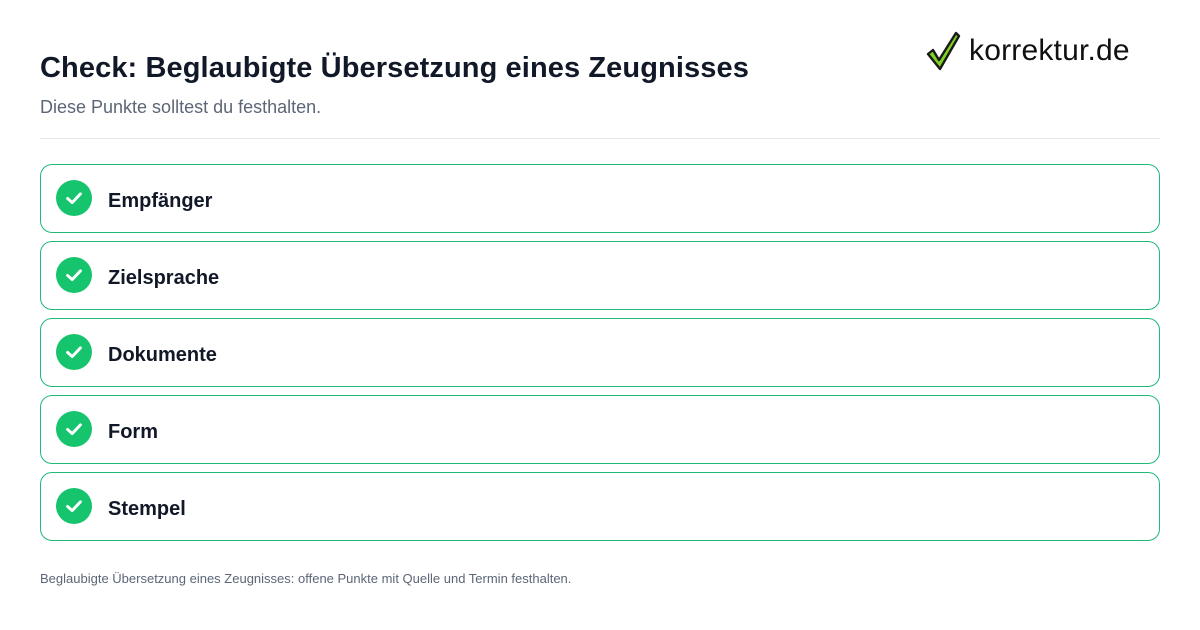  Describe the element at coordinates (600, 352) in the screenshot. I see `checklist-item-dokumente: Dokumente` at that location.